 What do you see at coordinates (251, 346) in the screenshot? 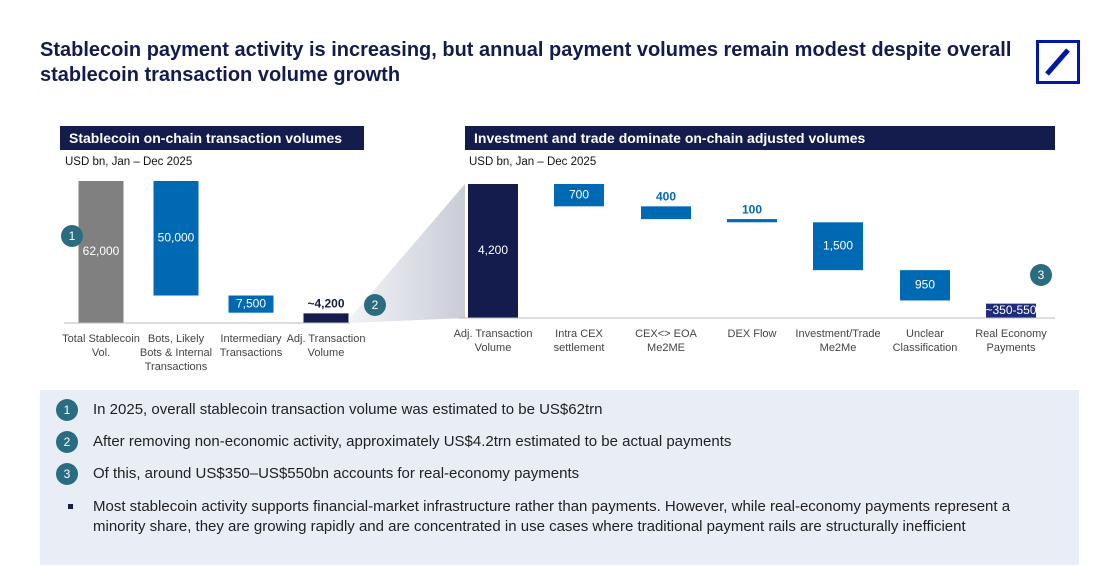
I see `x-tick-label: Intermediary Transactions` at bounding box center [251, 346].